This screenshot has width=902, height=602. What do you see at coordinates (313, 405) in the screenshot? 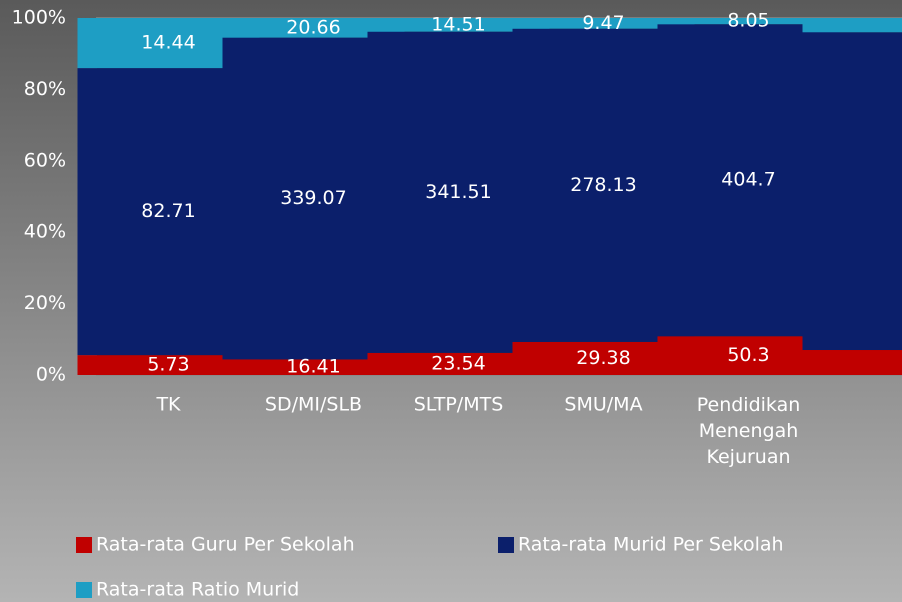
I see `x-tick-label: SD/MI/SLB` at bounding box center [313, 405].